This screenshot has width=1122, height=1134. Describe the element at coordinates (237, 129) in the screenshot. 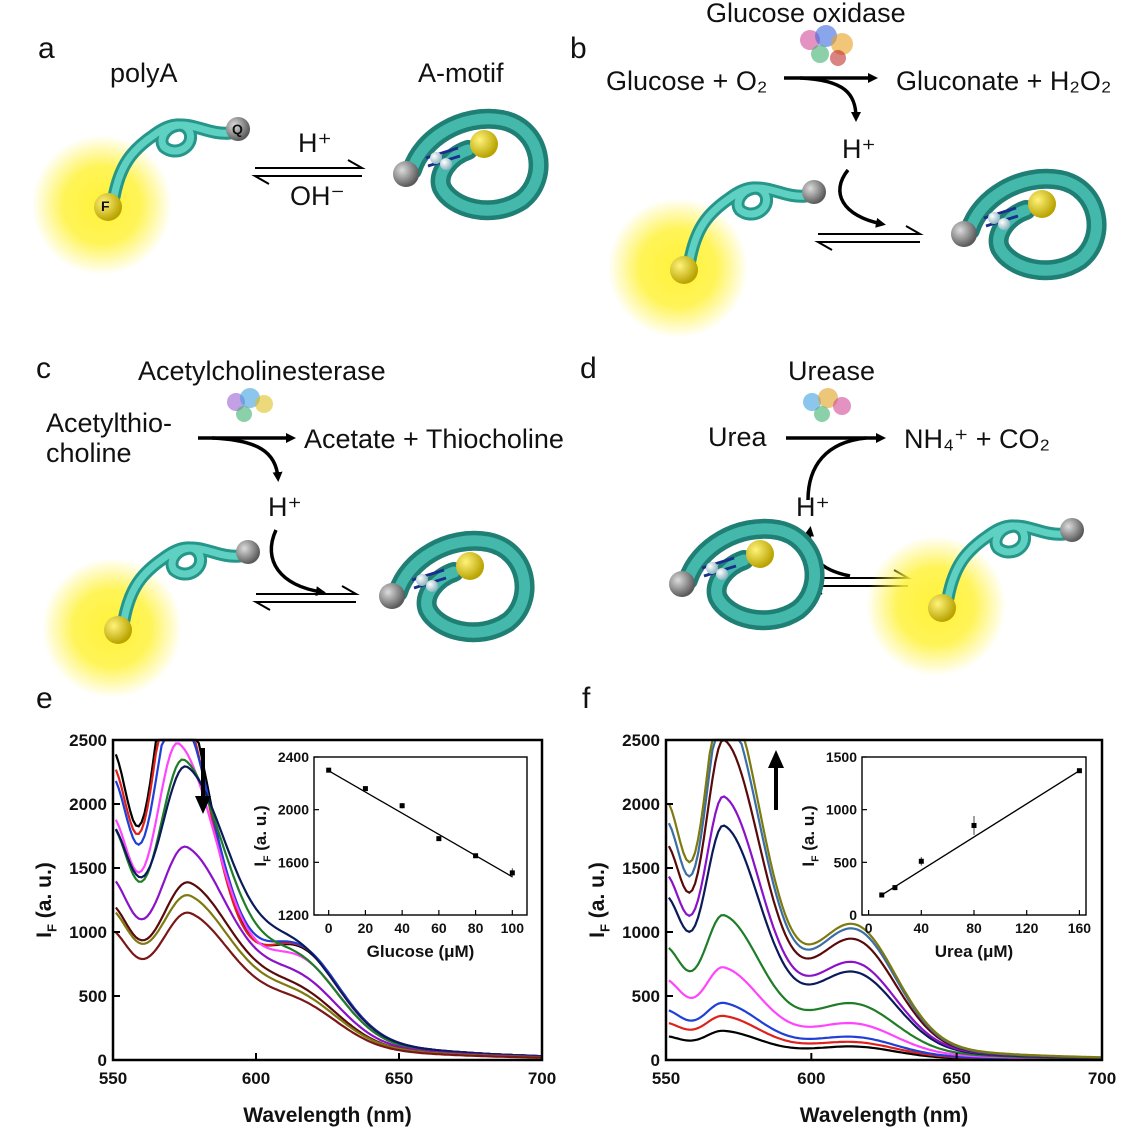

I see `quencher-label: Q` at that location.